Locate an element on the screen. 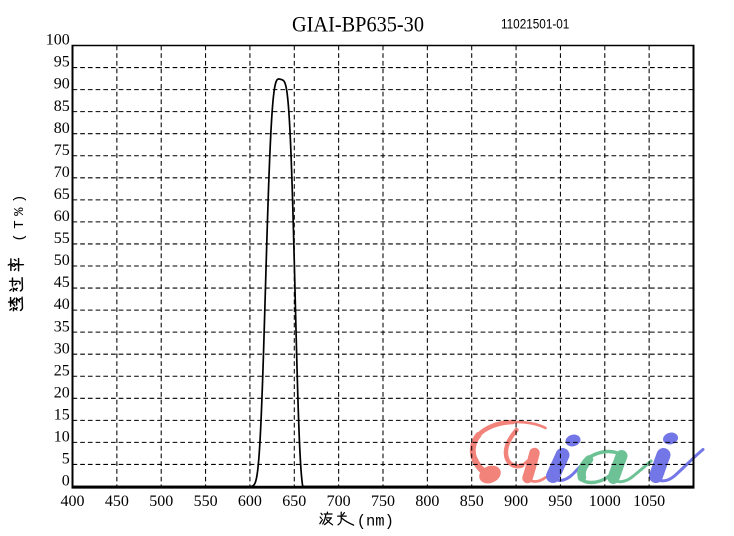 This screenshot has height=536, width=734. svg-text: 950 is located at coordinates (560, 501).